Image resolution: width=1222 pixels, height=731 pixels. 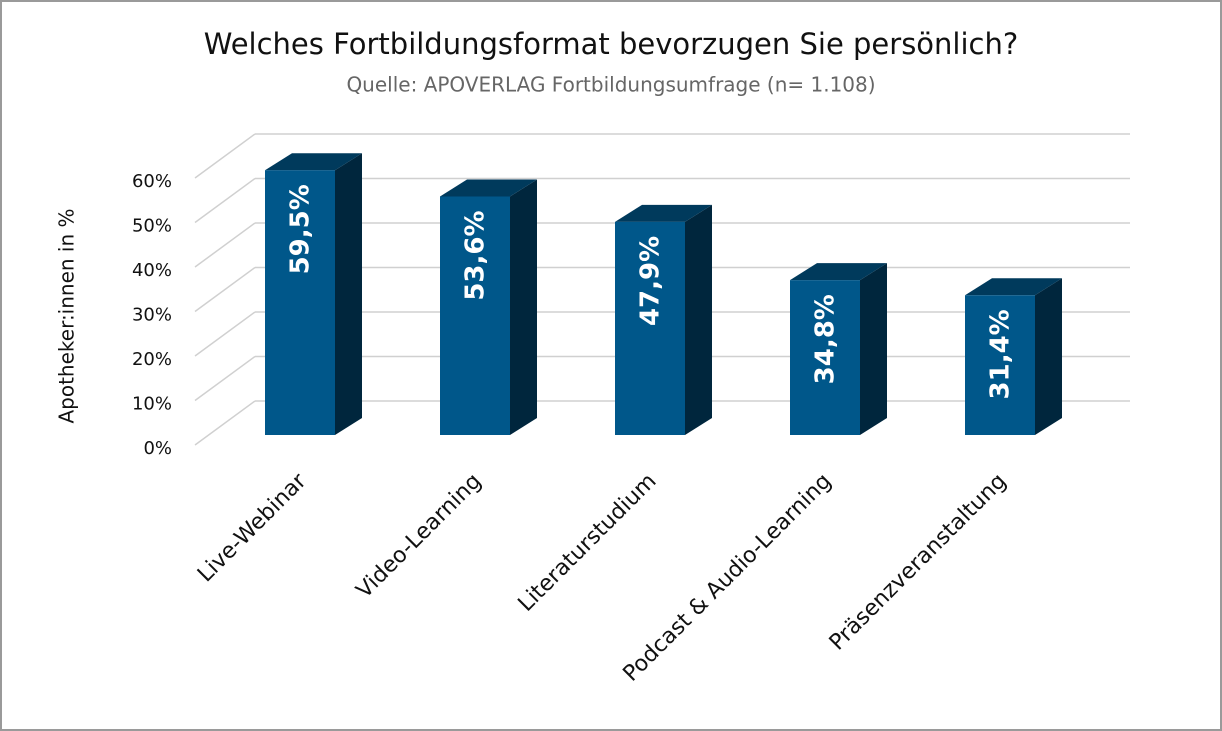 What do you see at coordinates (152, 226) in the screenshot?
I see `y-tick-label: 50%` at bounding box center [152, 226].